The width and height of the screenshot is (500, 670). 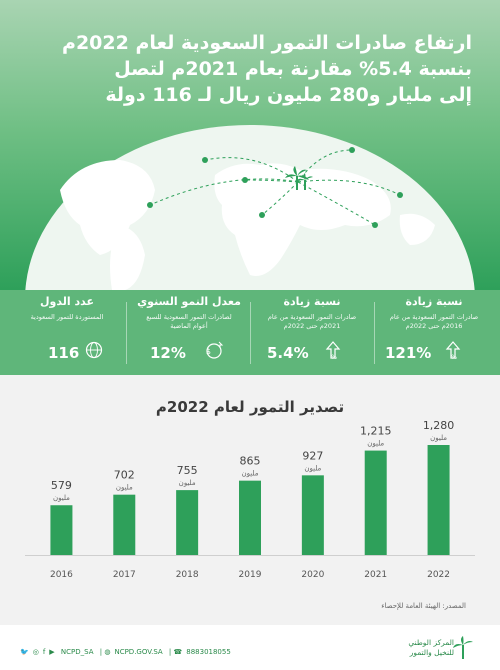 I want to click on phone-icon: ☎, so click(x=178, y=652).